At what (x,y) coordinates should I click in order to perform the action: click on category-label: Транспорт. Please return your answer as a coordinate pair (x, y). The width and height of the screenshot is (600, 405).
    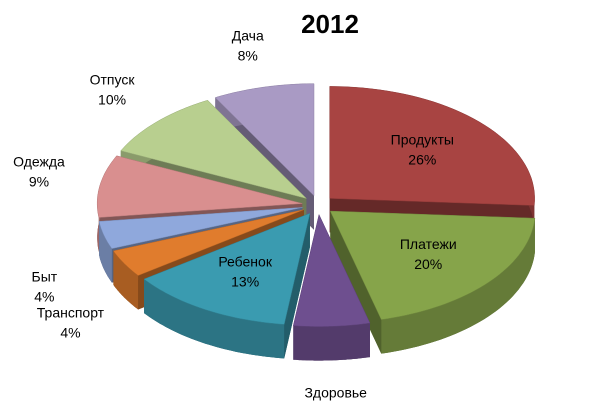
    Looking at the image, I should click on (71, 312).